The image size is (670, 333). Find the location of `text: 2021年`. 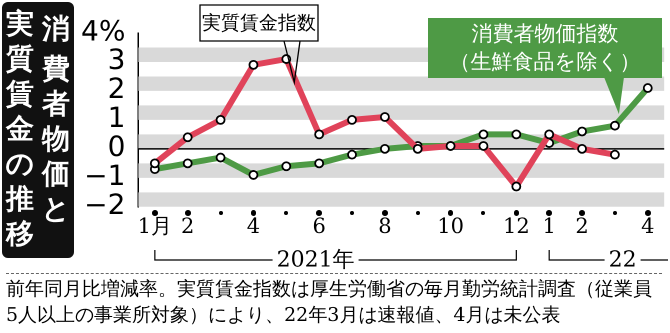

text: 2021年 is located at coordinates (315, 260).